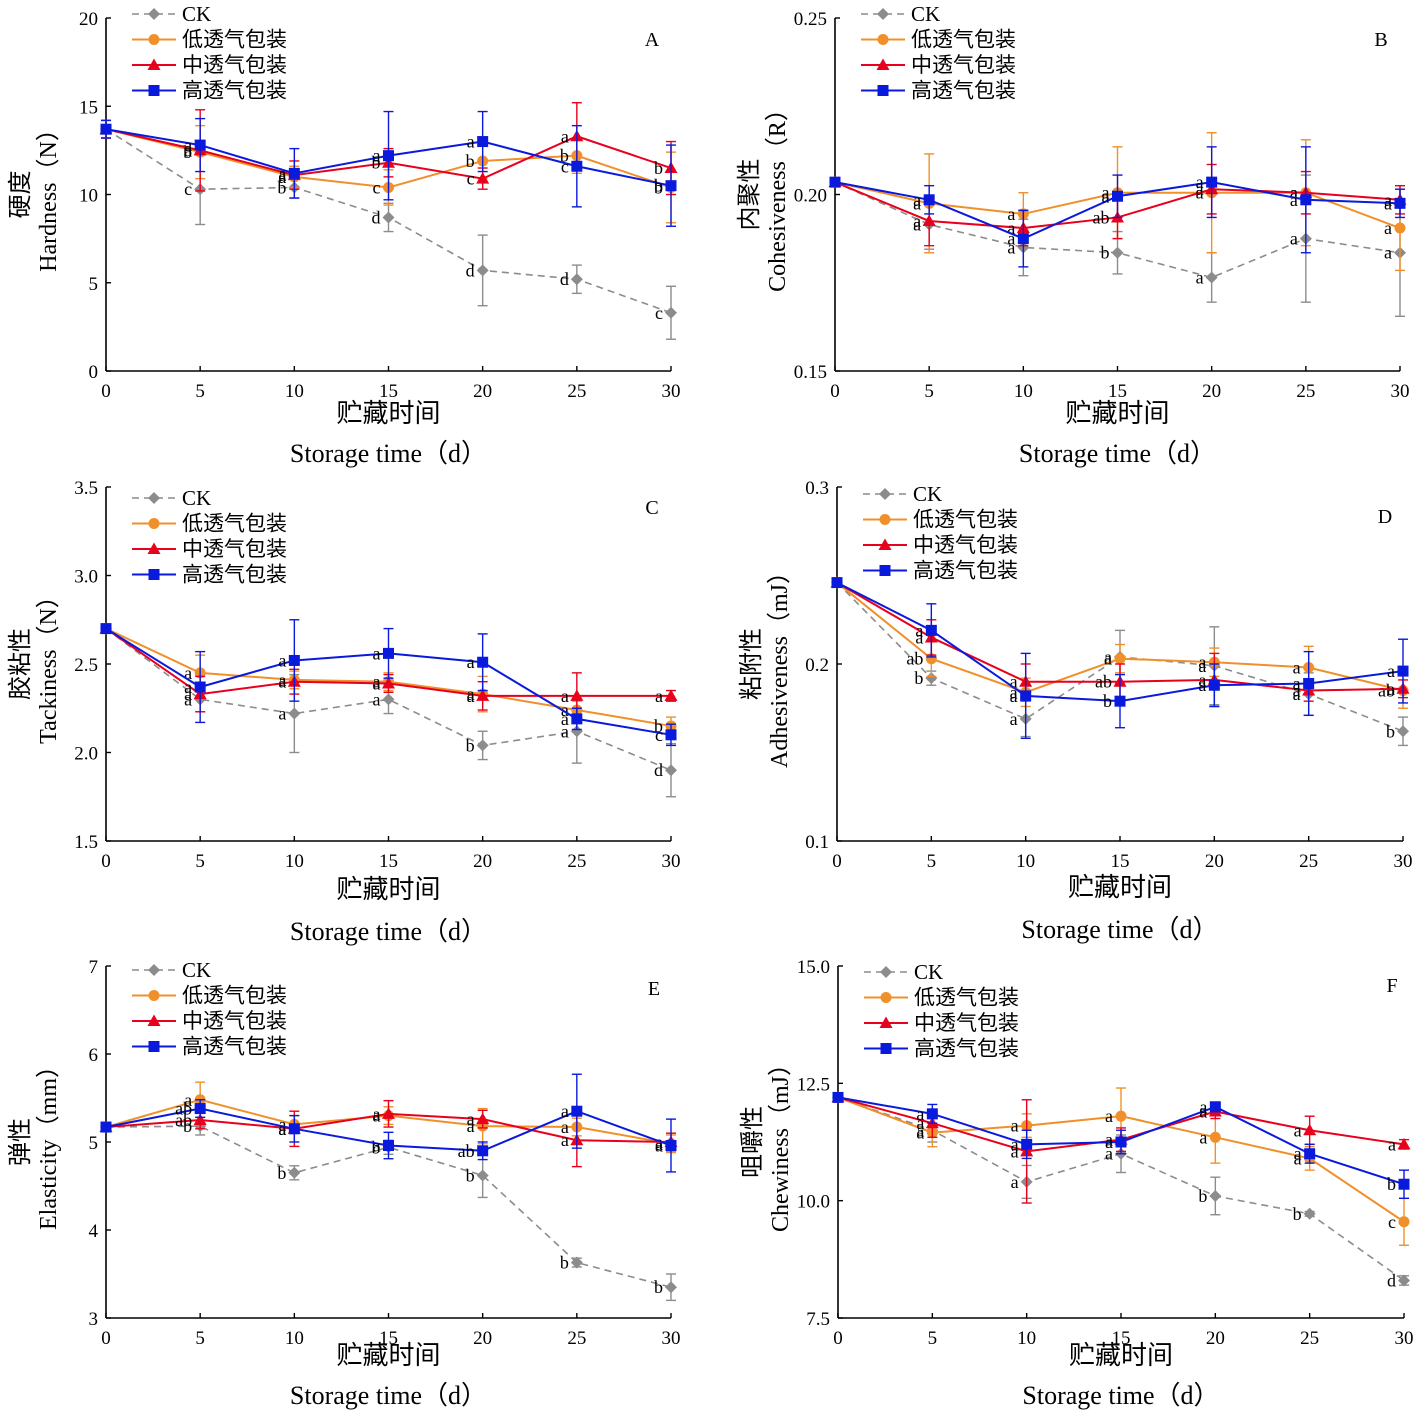  Describe the element at coordinates (1117, 391) in the screenshot. I see `x-tick-label: 15` at that location.